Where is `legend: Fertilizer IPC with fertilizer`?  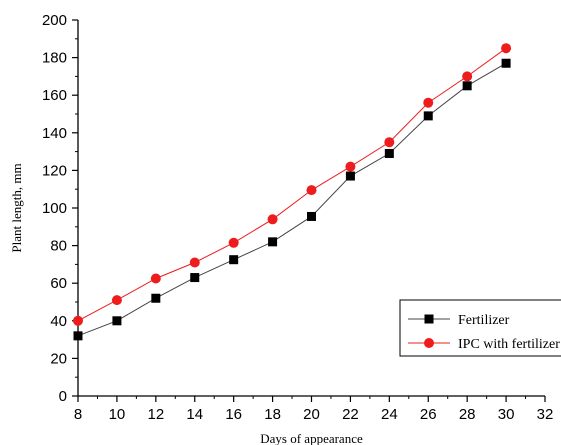
legend: Fertilizer IPC with fertilizer is located at coordinates (480, 328).